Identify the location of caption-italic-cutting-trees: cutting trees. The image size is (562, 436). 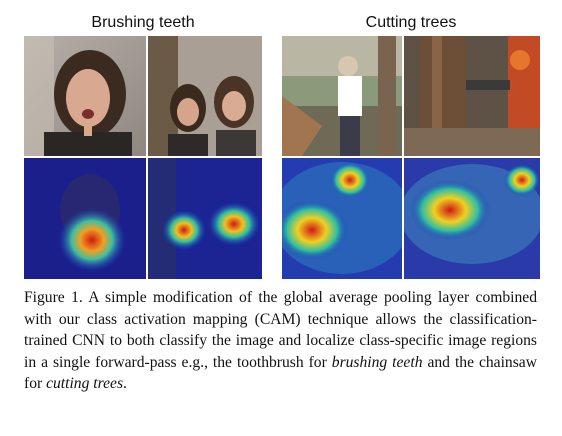
(85, 384).